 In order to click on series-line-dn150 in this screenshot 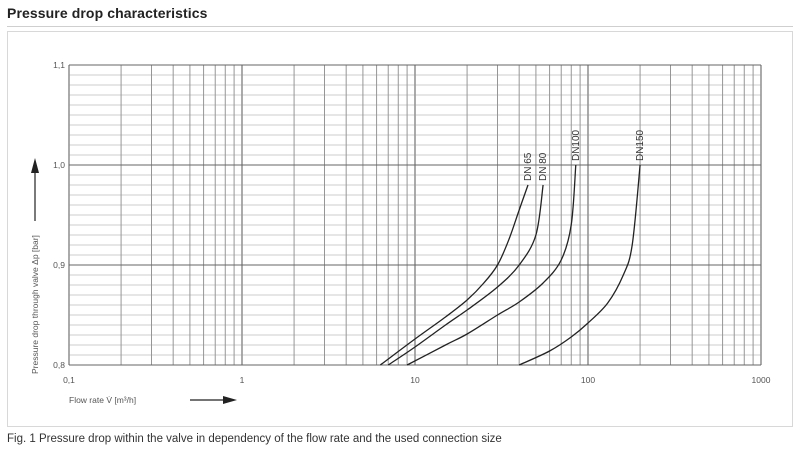, I will do `click(579, 265)`.